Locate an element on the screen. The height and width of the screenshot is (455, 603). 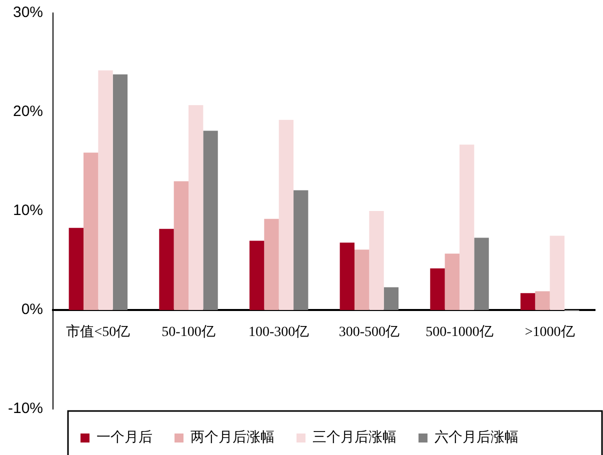
x-tick-label: 市值<50亿 is located at coordinates (98, 332).